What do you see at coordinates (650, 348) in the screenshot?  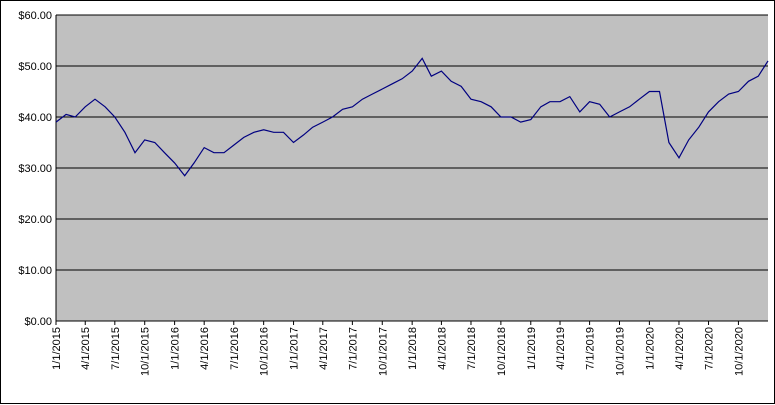 I see `x-tick-label: 1/1/2020` at bounding box center [650, 348].